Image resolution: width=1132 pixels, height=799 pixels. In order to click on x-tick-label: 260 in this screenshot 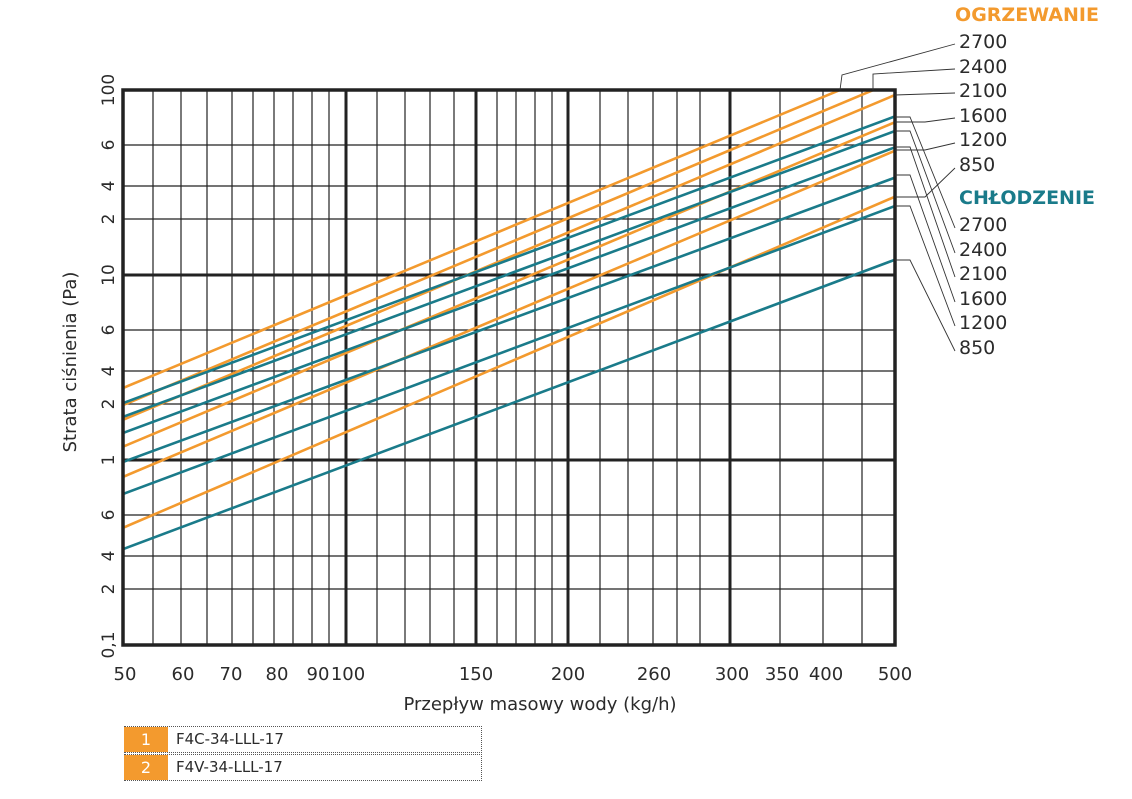, I will do `click(654, 674)`.